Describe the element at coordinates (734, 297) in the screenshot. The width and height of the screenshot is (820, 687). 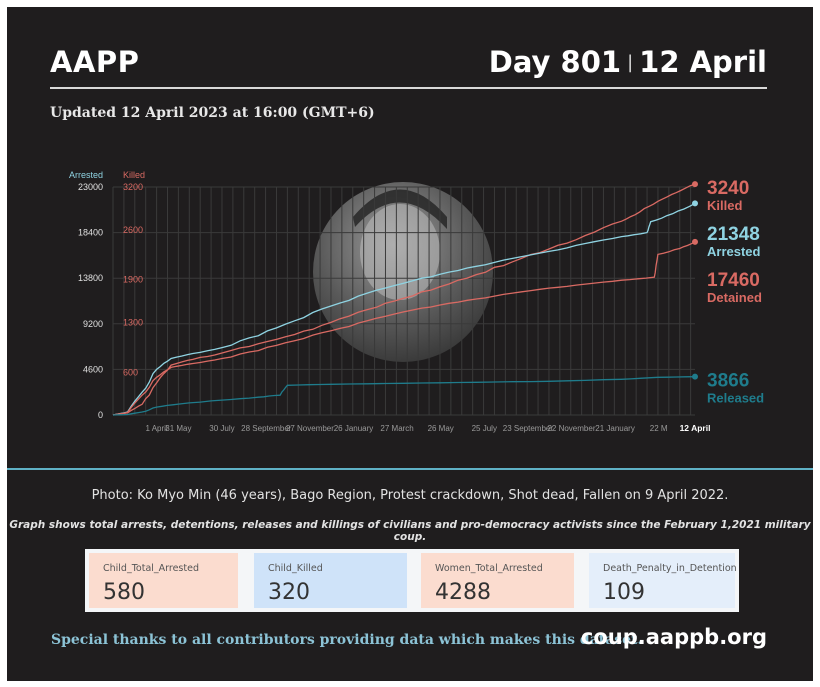
I see `end-name-detained: Detained` at that location.